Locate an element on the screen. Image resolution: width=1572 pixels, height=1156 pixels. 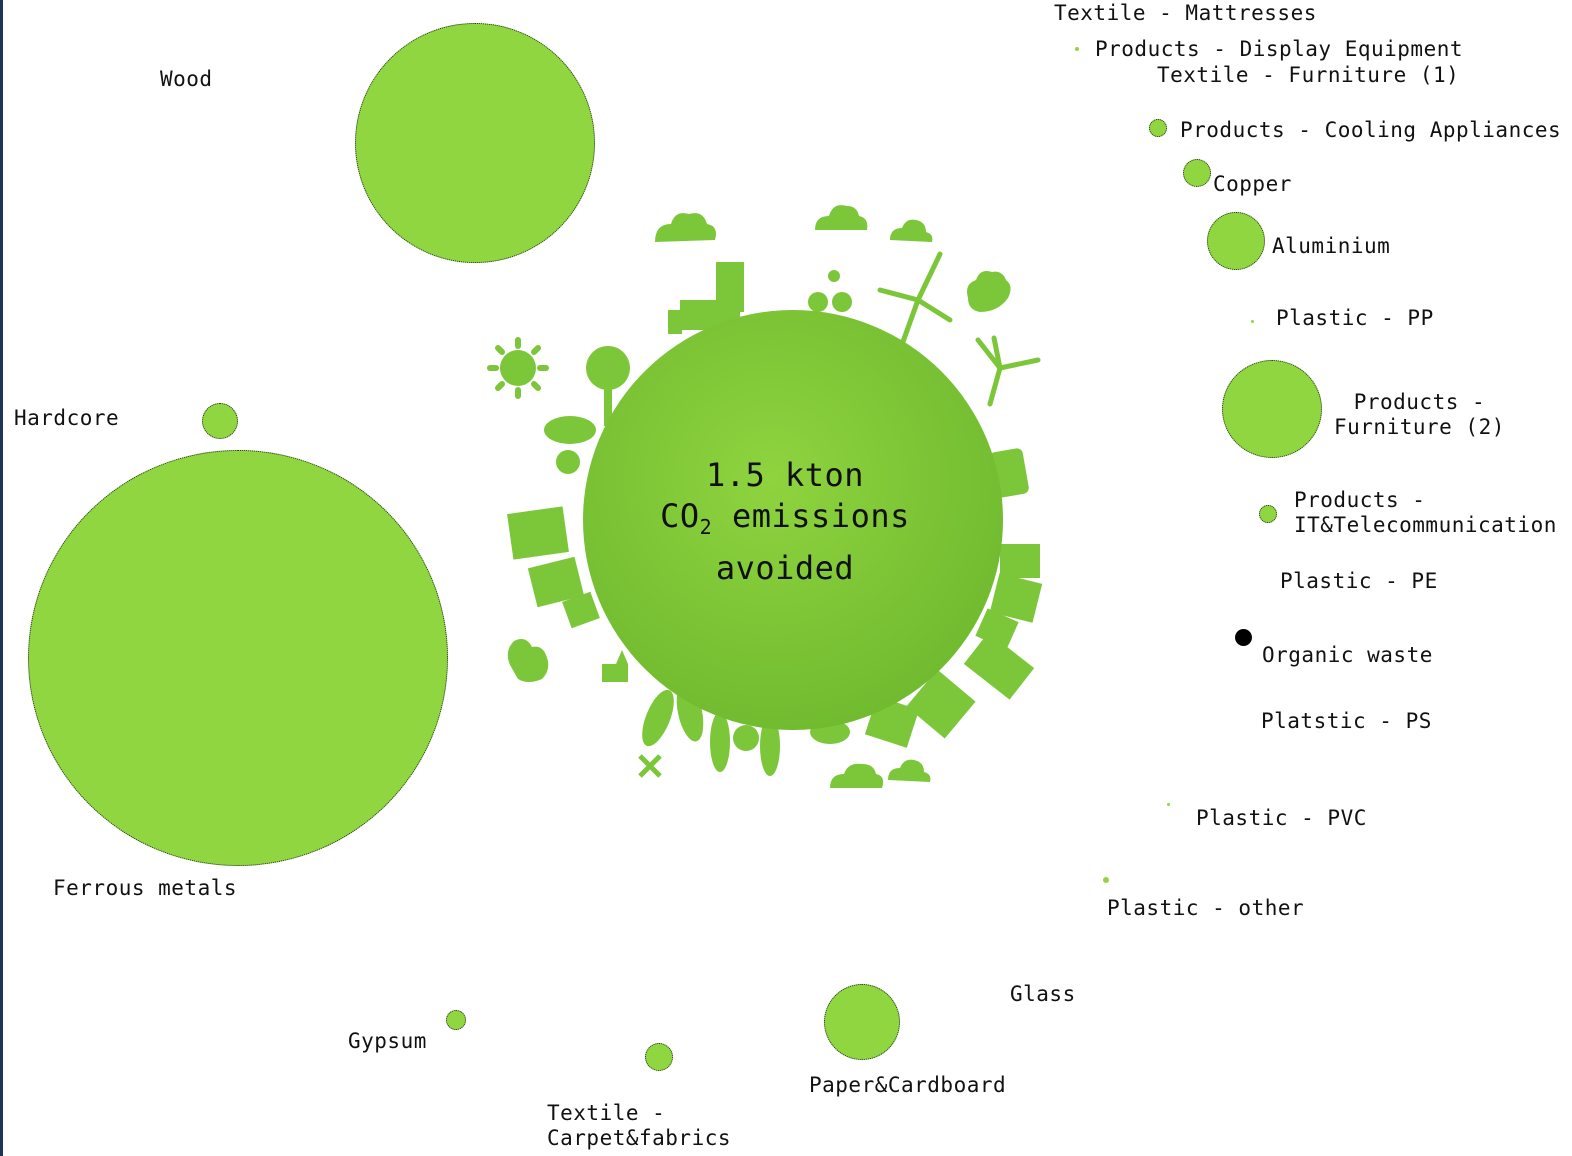
bubble-hardcore is located at coordinates (220, 421).